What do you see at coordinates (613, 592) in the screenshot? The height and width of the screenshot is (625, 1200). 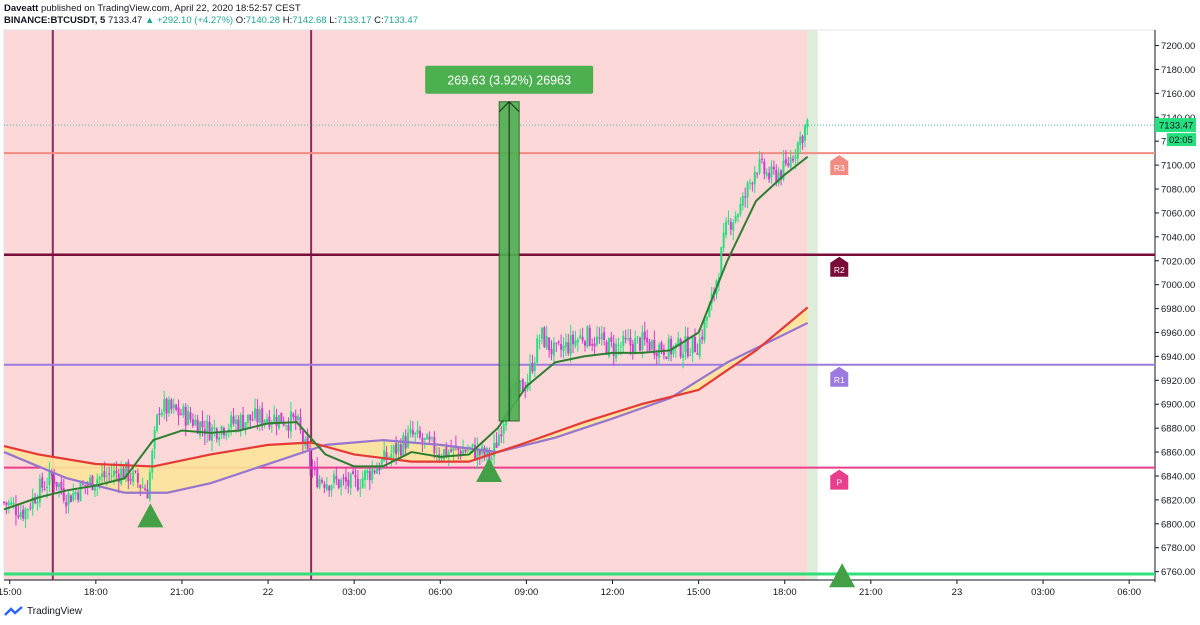 I see `x-tick-label: 12:00` at bounding box center [613, 592].